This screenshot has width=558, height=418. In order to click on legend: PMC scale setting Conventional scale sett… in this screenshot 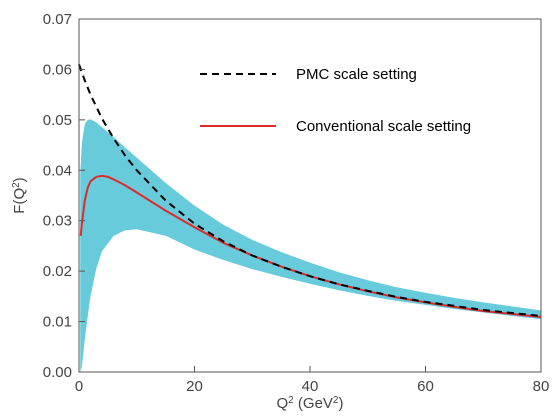, I will do `click(335, 100)`.